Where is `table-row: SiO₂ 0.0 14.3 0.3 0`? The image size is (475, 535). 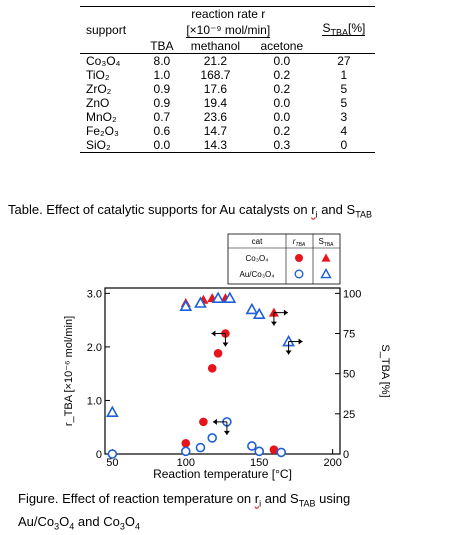 table-row: SiO₂ 0.0 14.3 0.3 0 is located at coordinates (227, 146).